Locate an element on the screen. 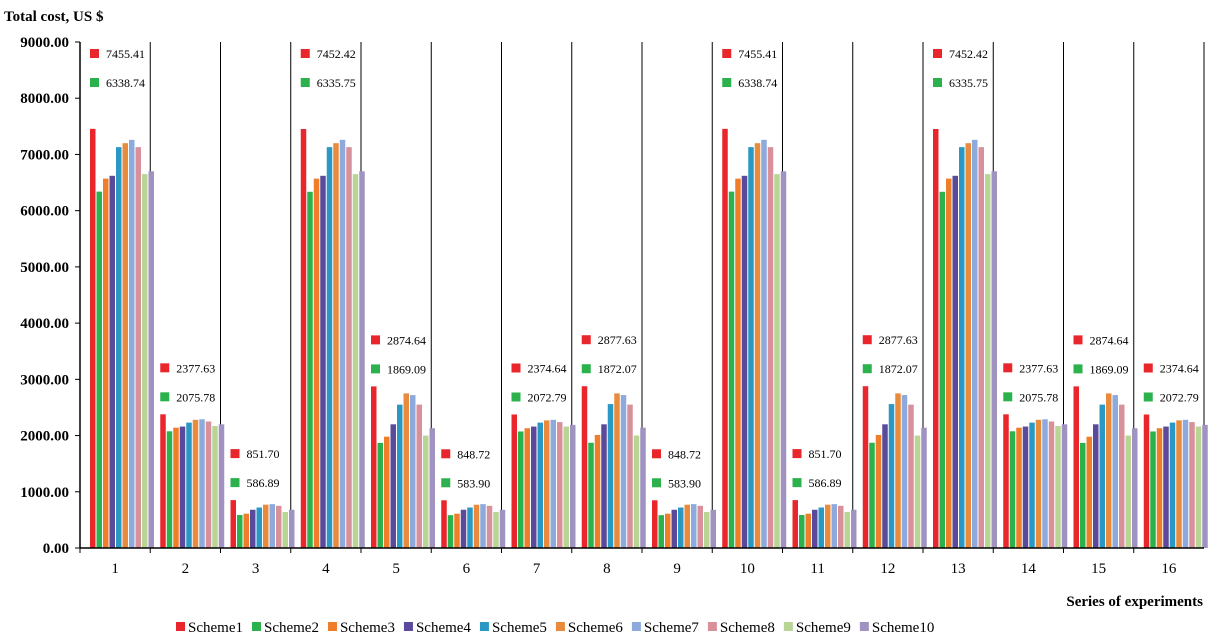 The height and width of the screenshot is (643, 1211). x-tick-label: 13 is located at coordinates (958, 569).